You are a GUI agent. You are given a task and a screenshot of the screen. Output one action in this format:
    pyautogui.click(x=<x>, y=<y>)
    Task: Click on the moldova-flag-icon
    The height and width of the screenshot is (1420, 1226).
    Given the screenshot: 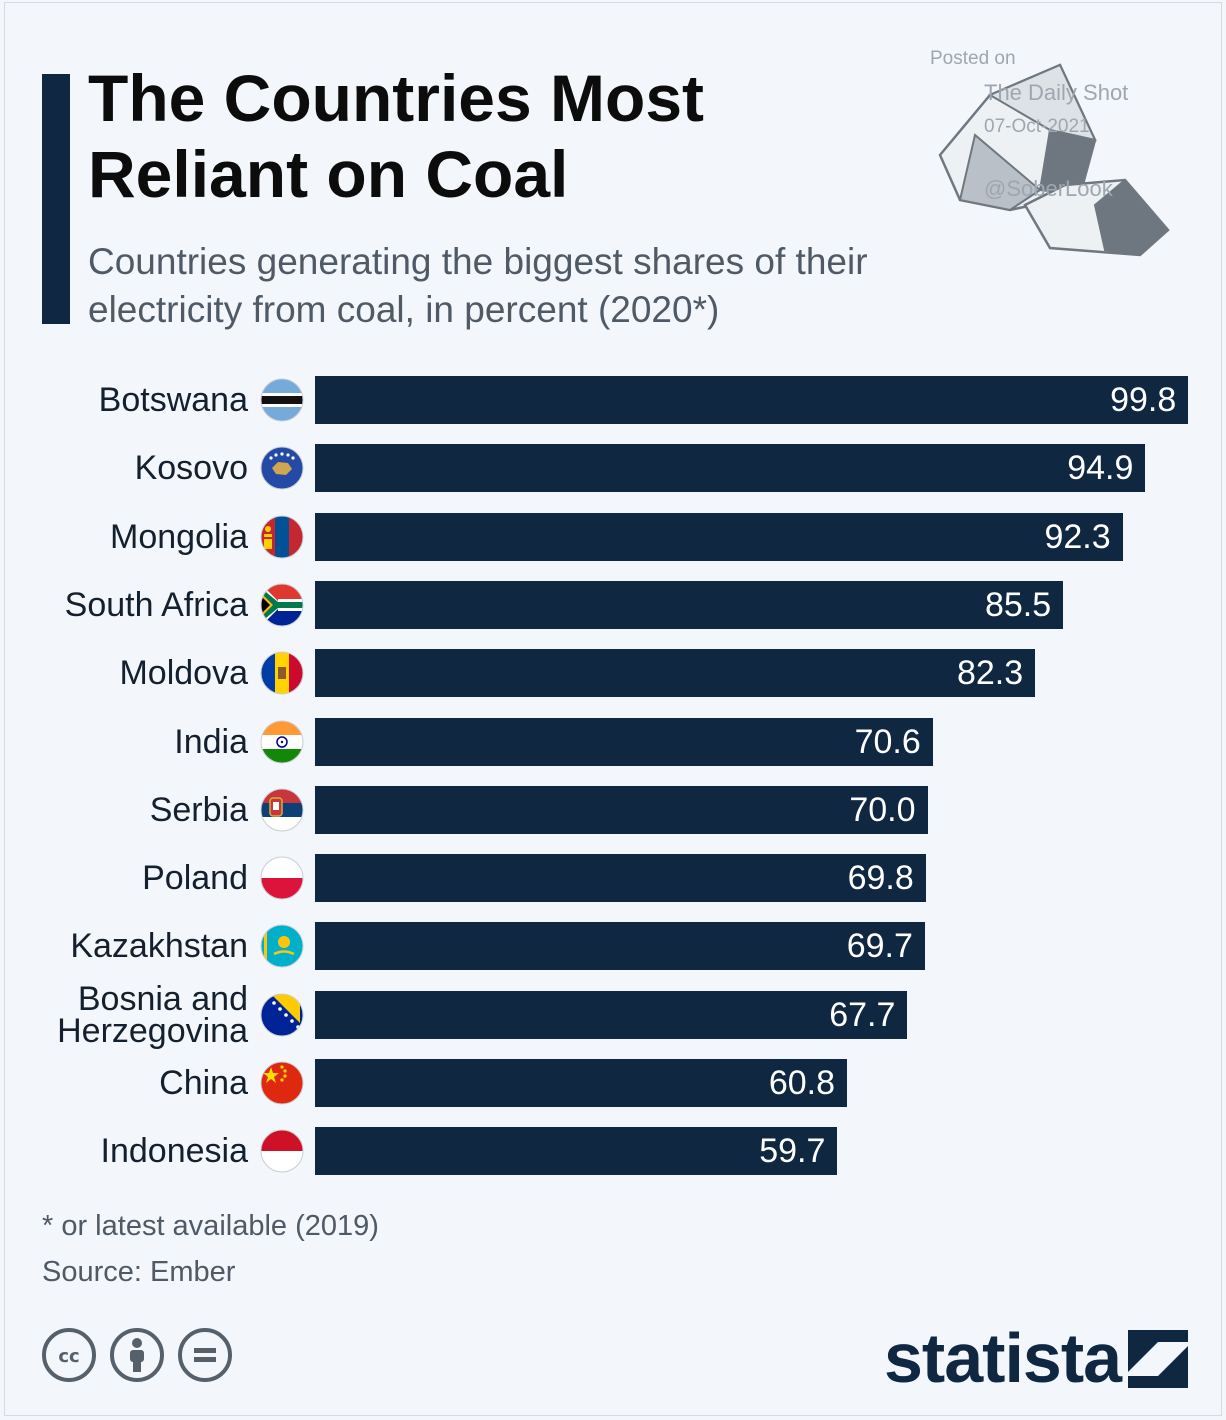 What is the action you would take?
    pyautogui.click(x=282, y=673)
    